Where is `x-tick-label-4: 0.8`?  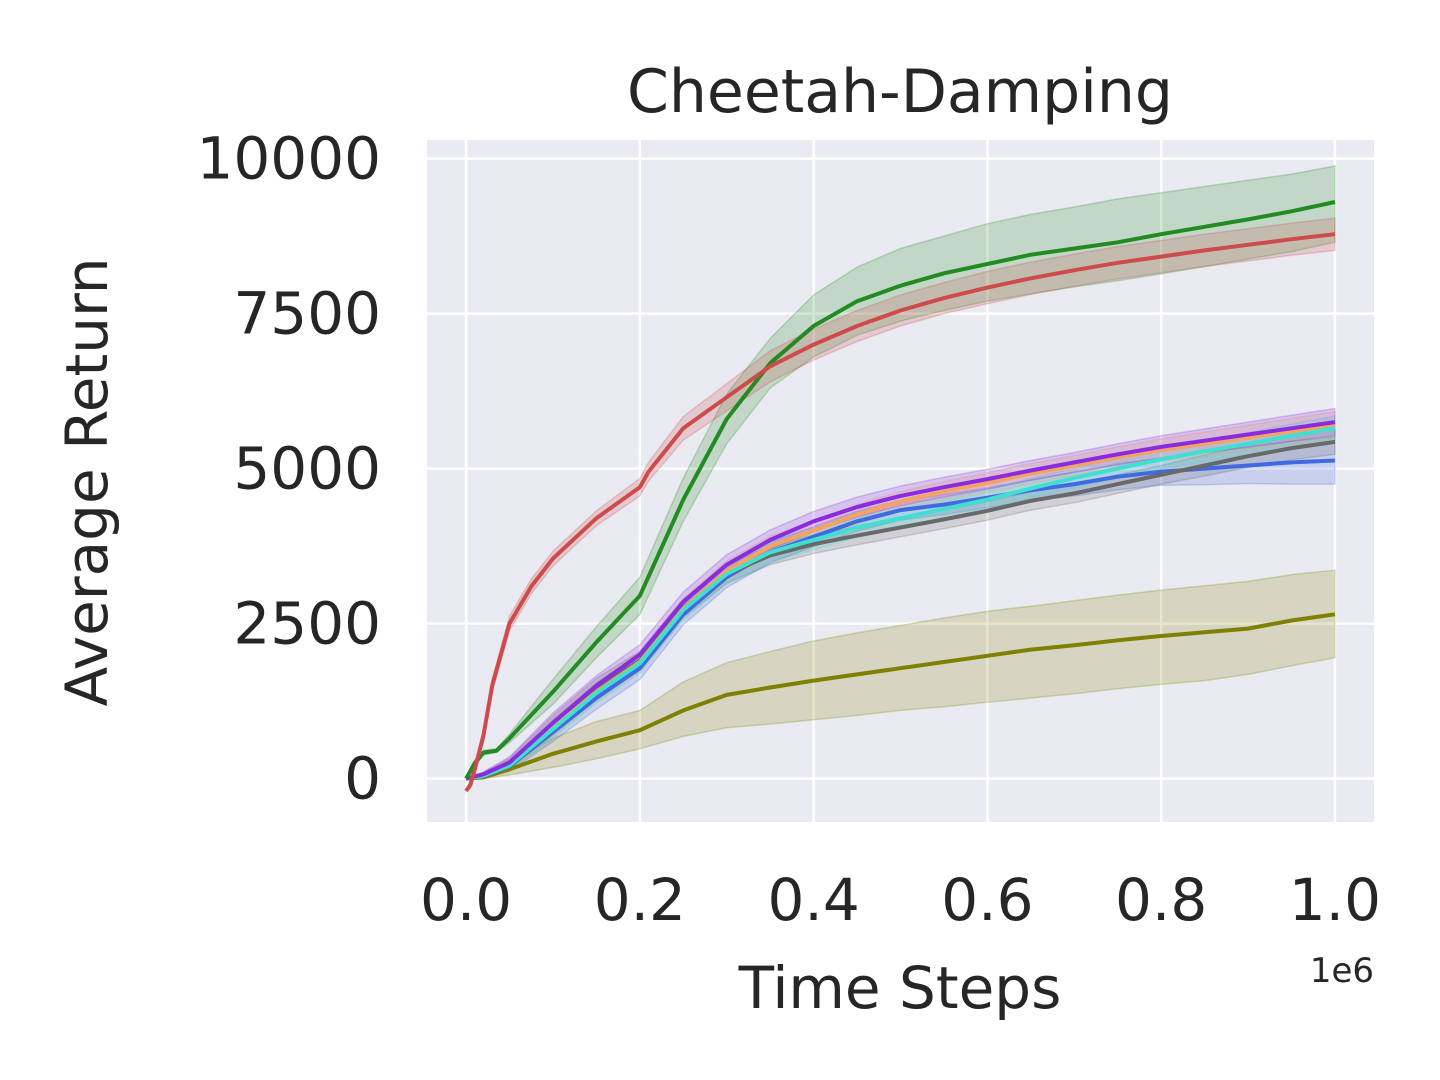
x-tick-label-4: 0.8 is located at coordinates (1161, 900).